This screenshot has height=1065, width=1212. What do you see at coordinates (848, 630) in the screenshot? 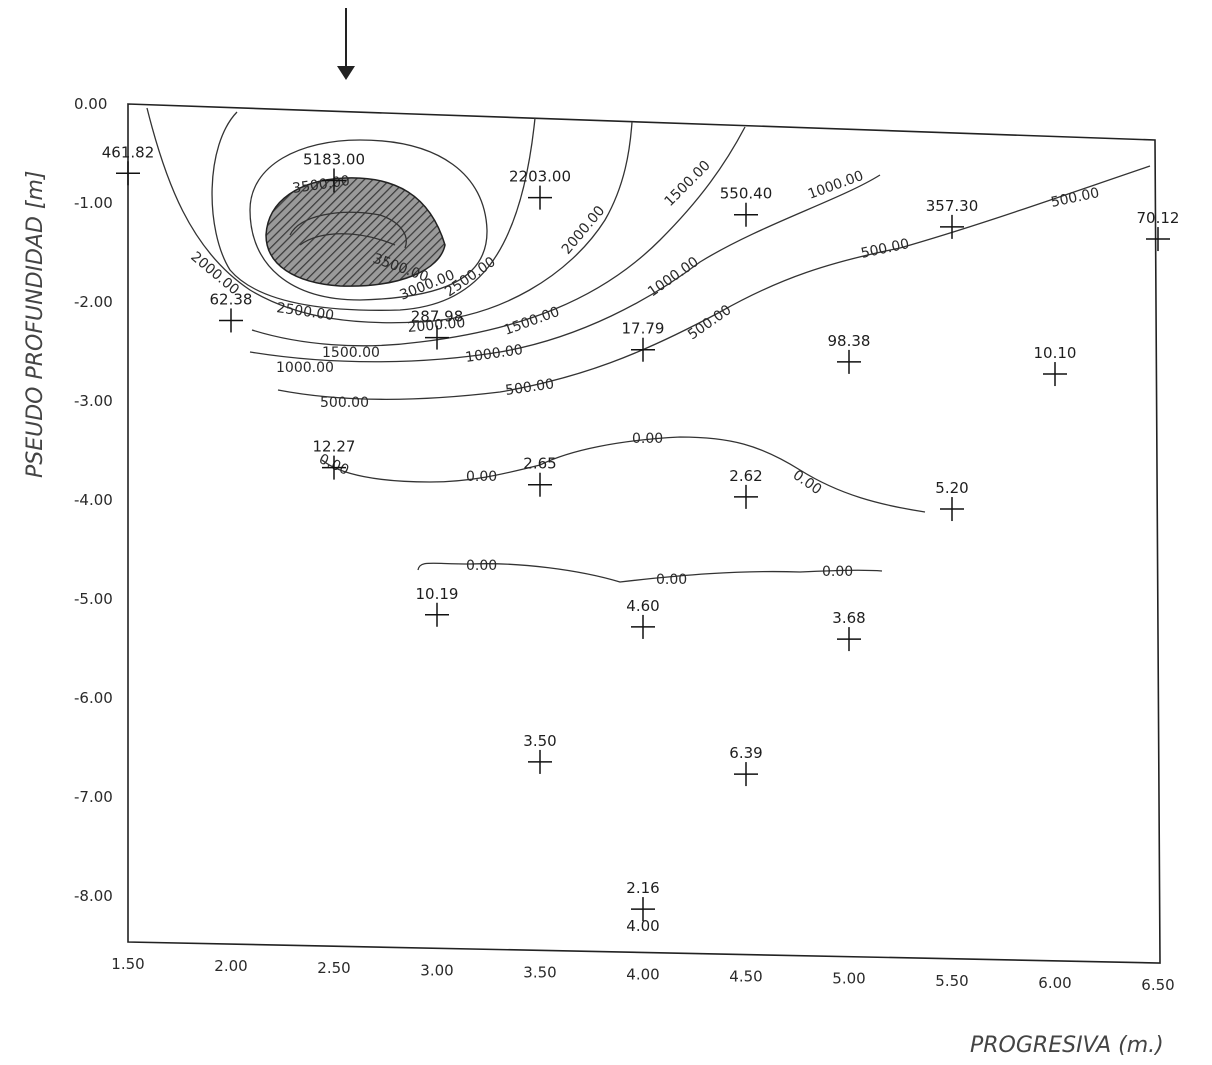
I see `data-point: 3.68` at bounding box center [848, 630].